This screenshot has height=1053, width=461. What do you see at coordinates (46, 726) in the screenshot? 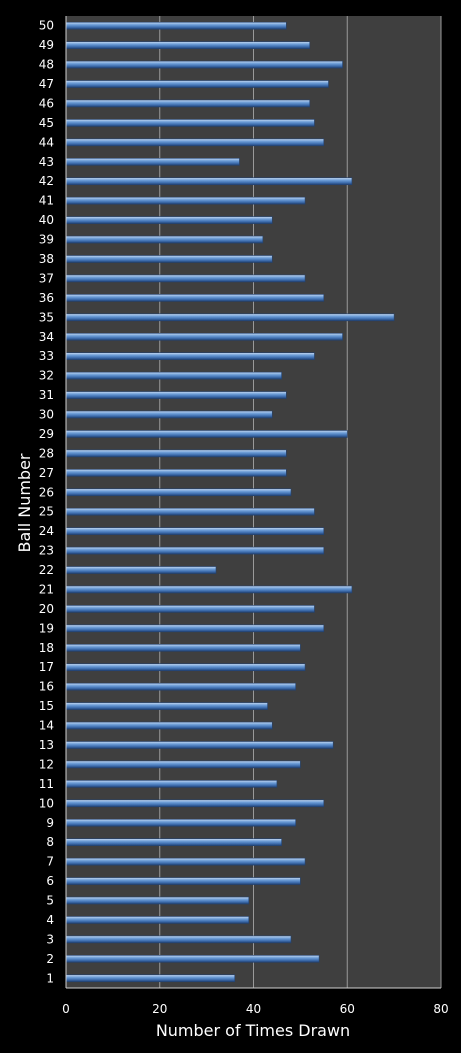
I see `y-tick-label: 14` at bounding box center [46, 726].